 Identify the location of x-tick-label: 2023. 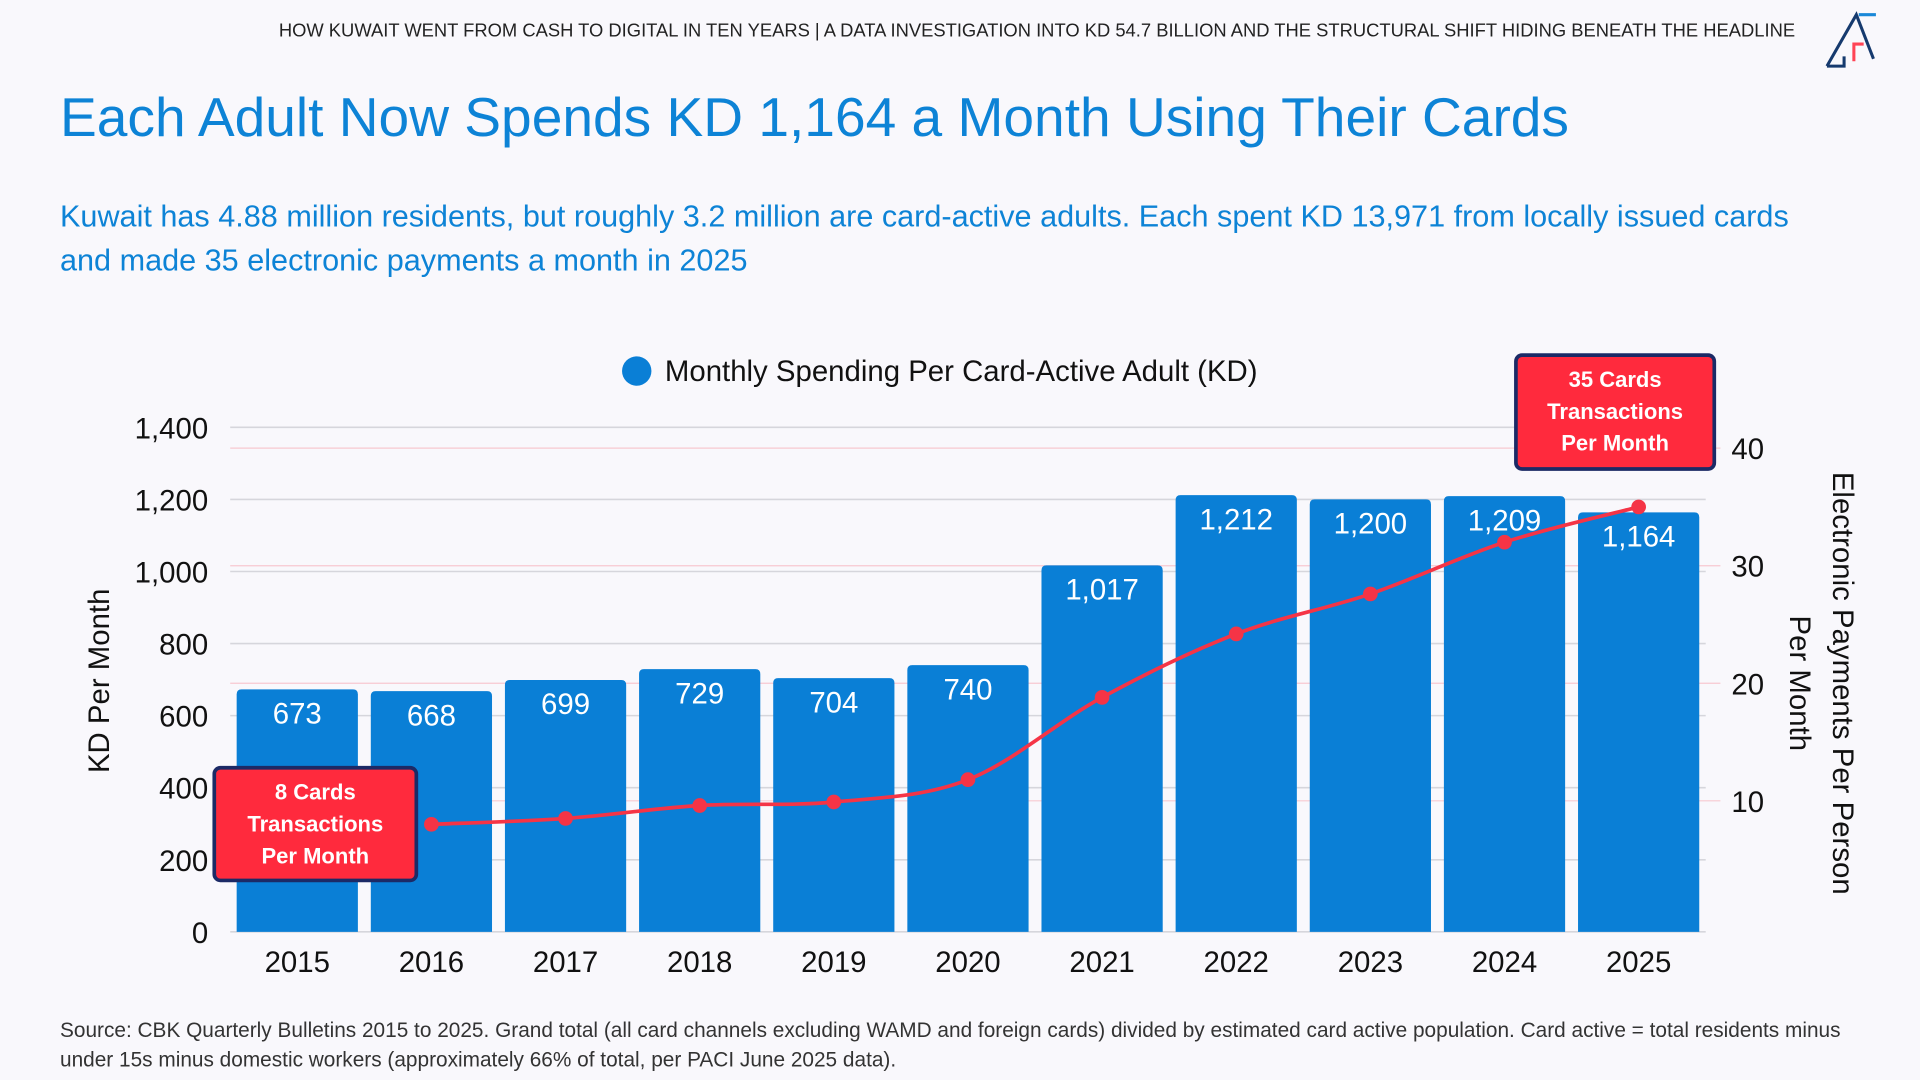
(1370, 962).